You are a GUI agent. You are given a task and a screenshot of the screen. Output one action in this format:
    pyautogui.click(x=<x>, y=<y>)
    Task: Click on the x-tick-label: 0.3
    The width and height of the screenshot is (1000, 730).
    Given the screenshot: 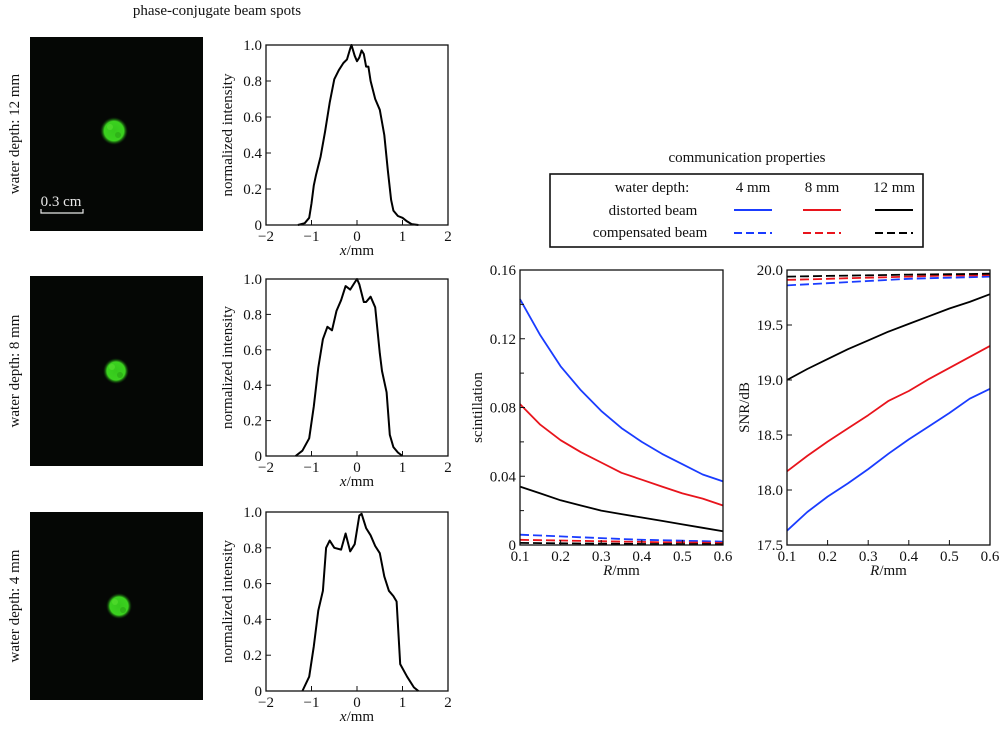 What is the action you would take?
    pyautogui.click(x=868, y=557)
    